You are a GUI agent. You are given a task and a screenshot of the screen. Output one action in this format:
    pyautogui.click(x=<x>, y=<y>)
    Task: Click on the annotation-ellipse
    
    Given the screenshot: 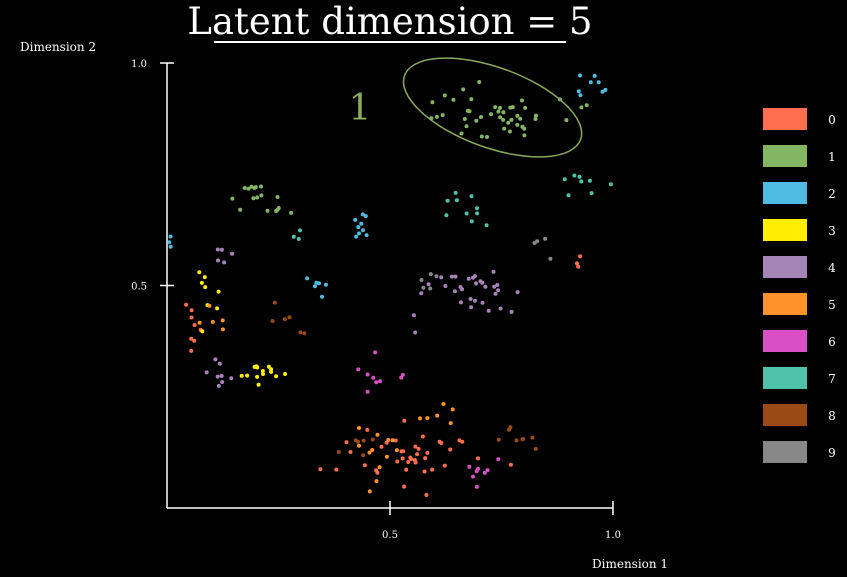 What is the action you would take?
    pyautogui.click(x=492, y=107)
    